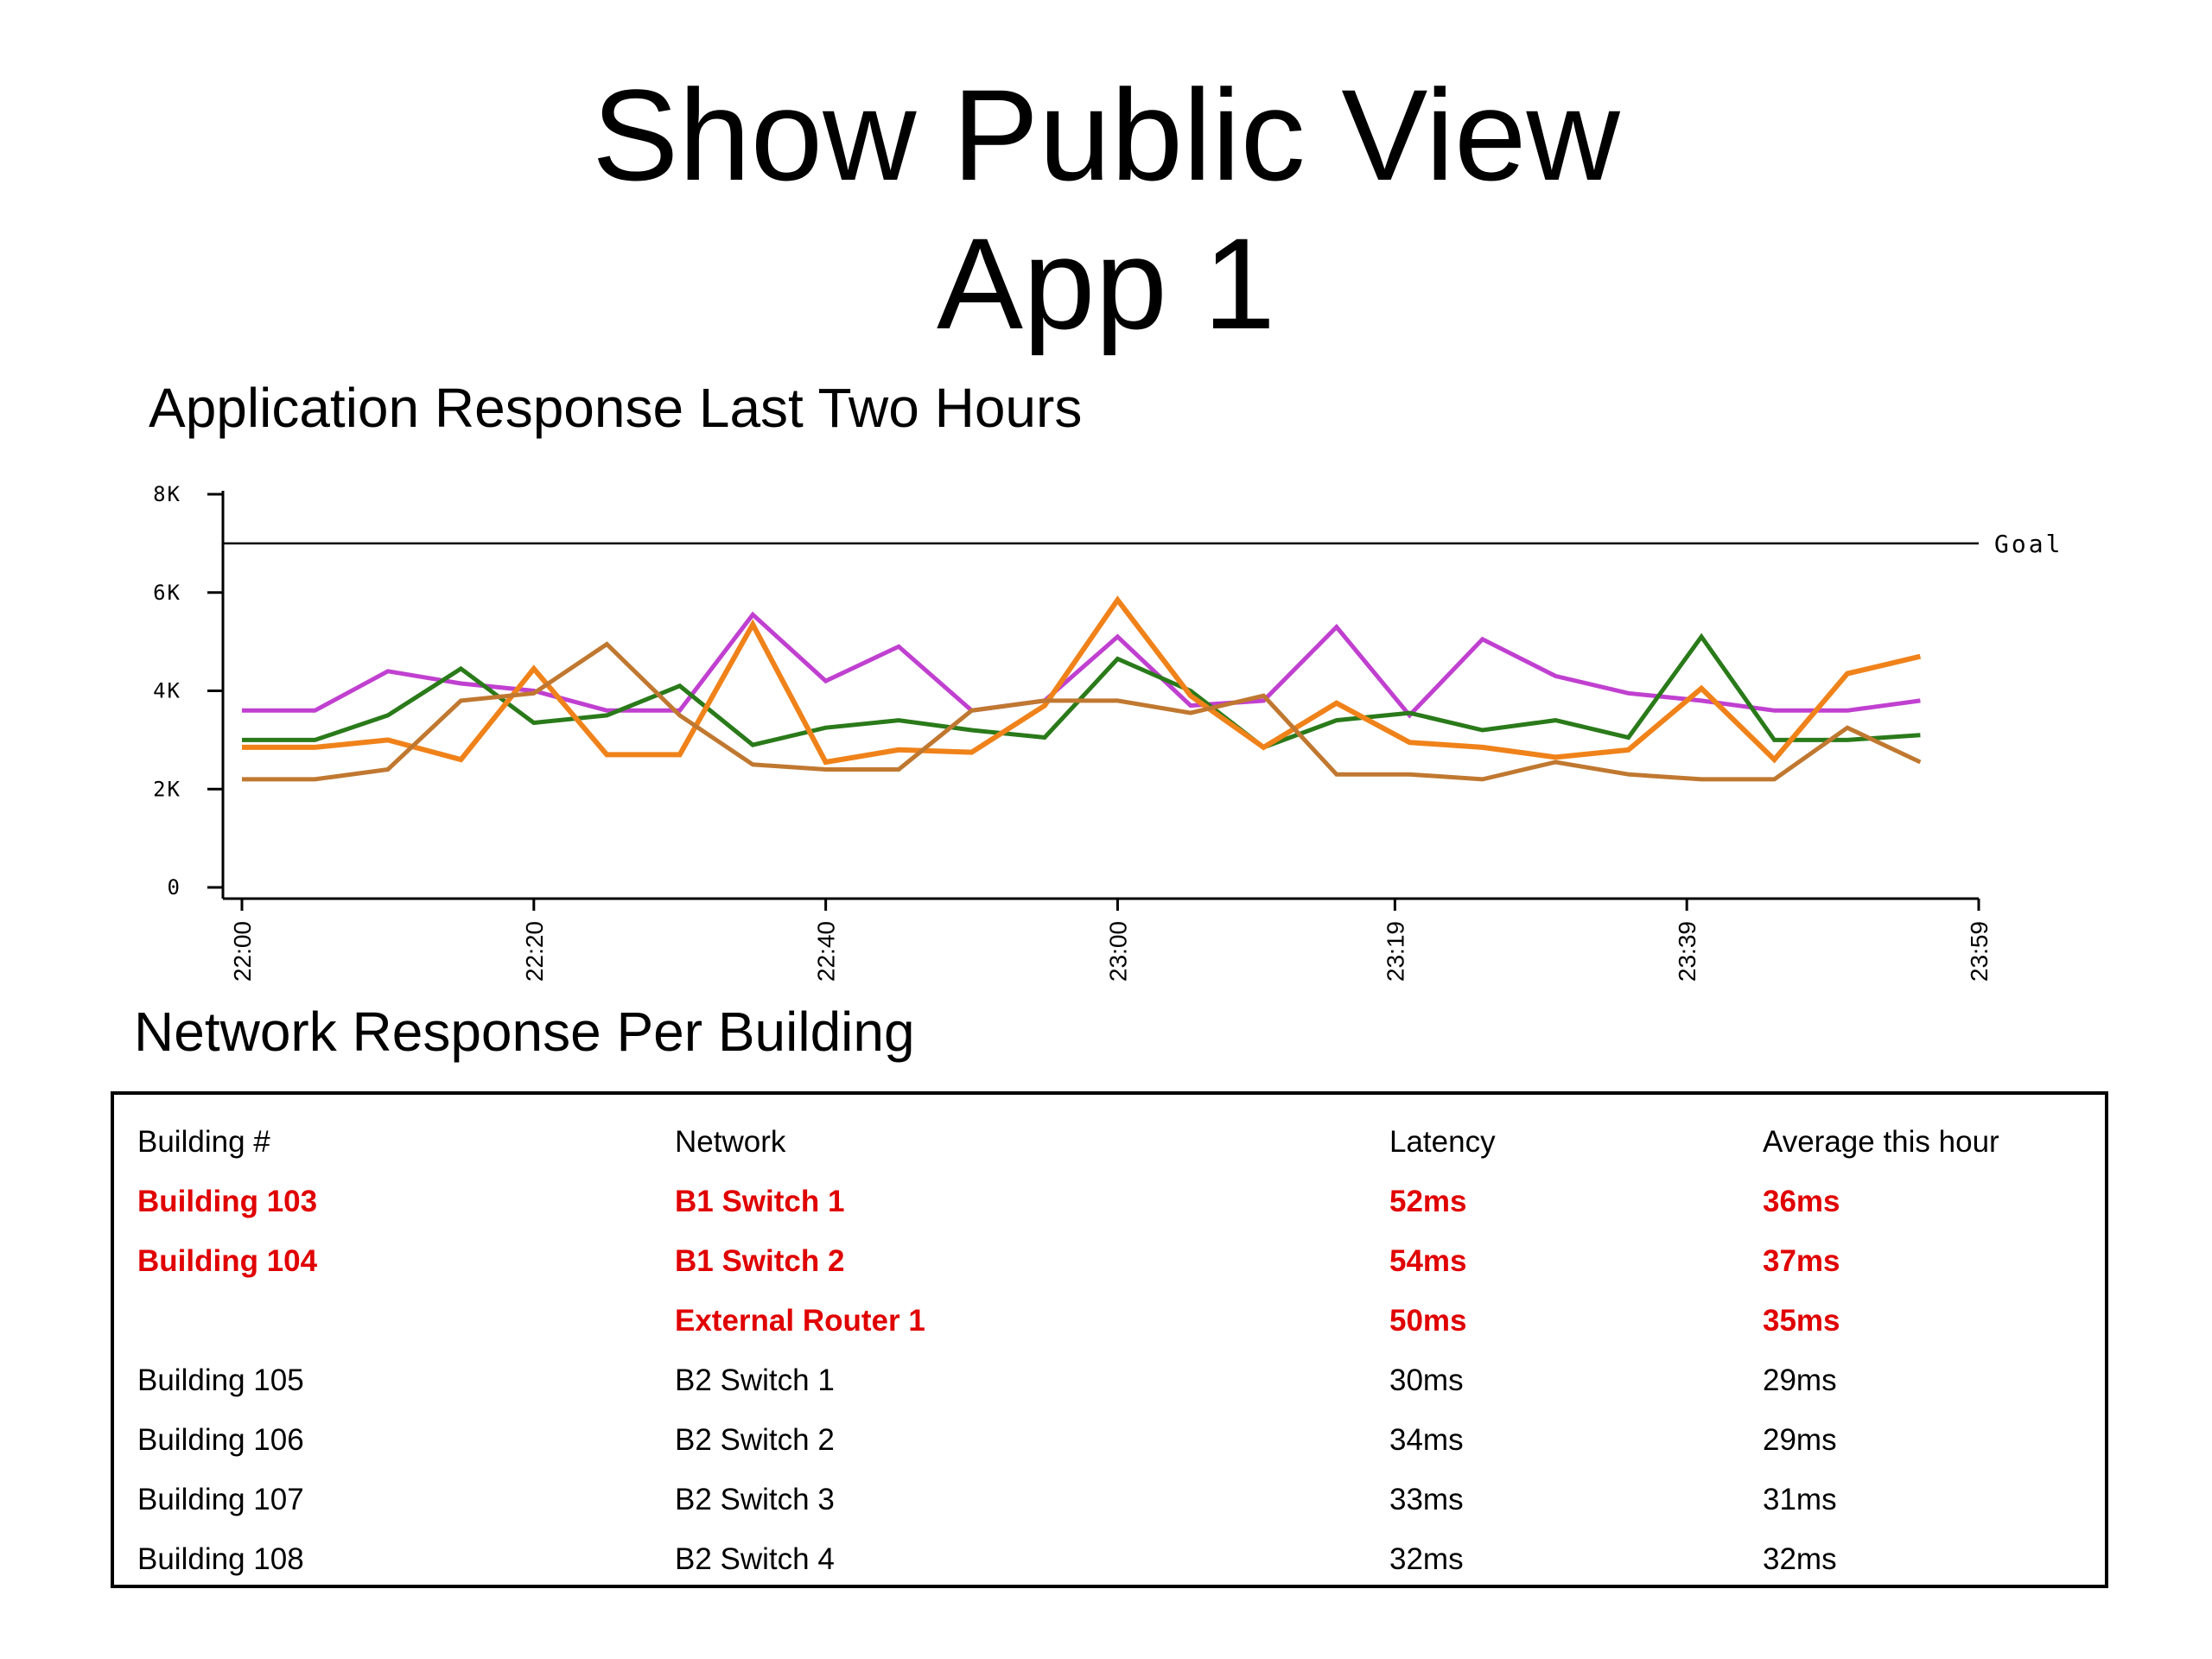 The height and width of the screenshot is (1659, 2212). What do you see at coordinates (755, 1559) in the screenshot?
I see `table-cell: B2 Switch 4` at bounding box center [755, 1559].